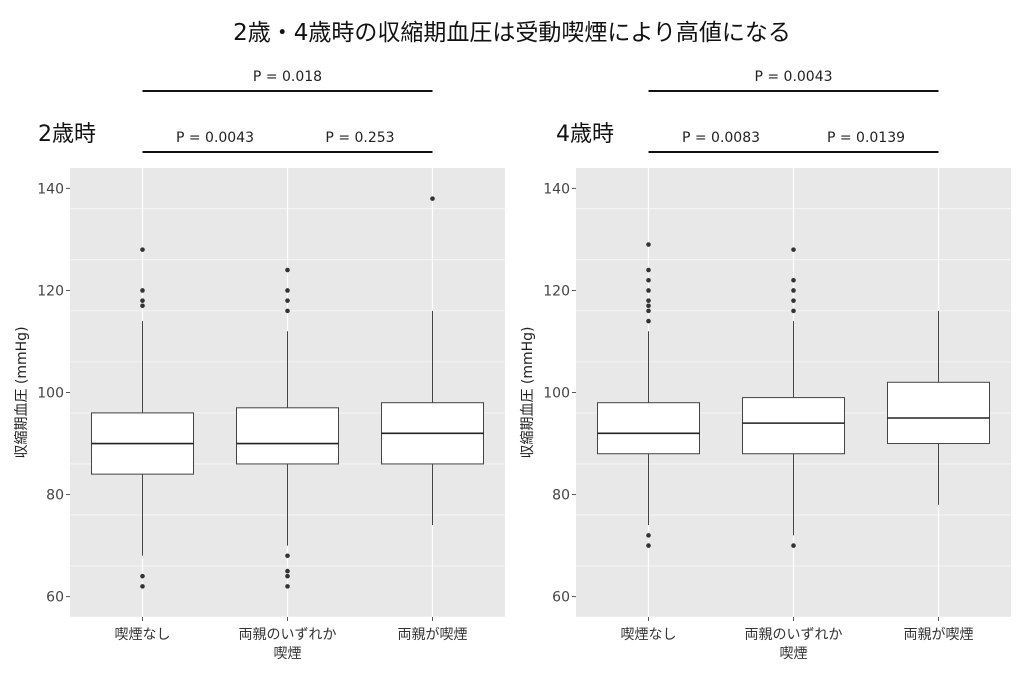 This screenshot has height=682, width=1024. What do you see at coordinates (866, 138) in the screenshot?
I see `p-value-label: P = 0.0139` at bounding box center [866, 138].